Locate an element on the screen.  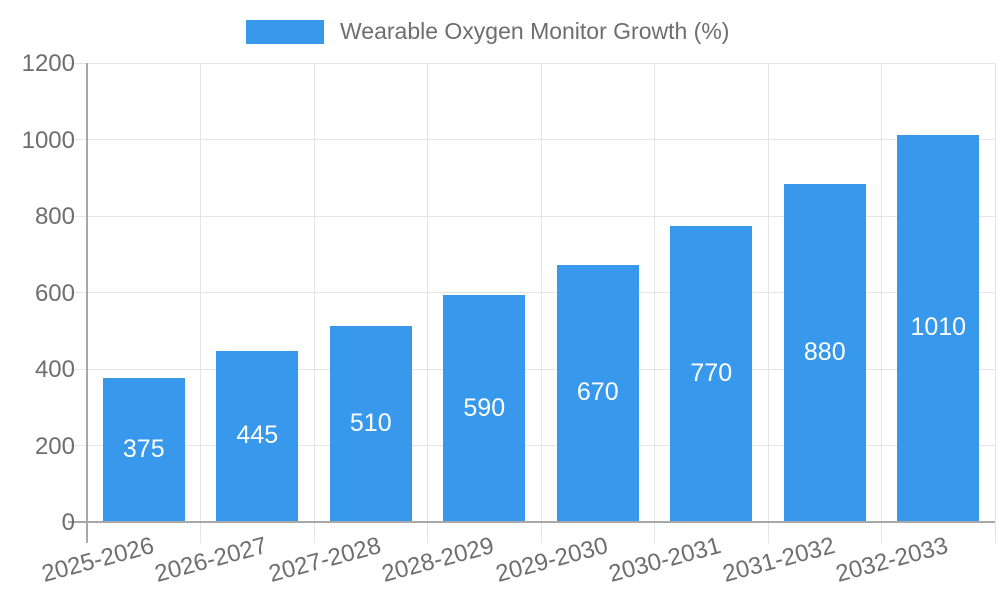
y-axis-line is located at coordinates (87, 303).